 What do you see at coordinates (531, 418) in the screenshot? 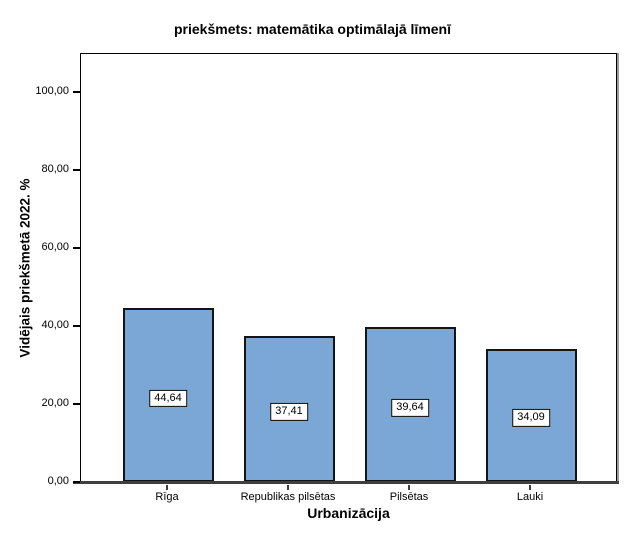
I see `bar-value-label: 34,09` at bounding box center [531, 418].